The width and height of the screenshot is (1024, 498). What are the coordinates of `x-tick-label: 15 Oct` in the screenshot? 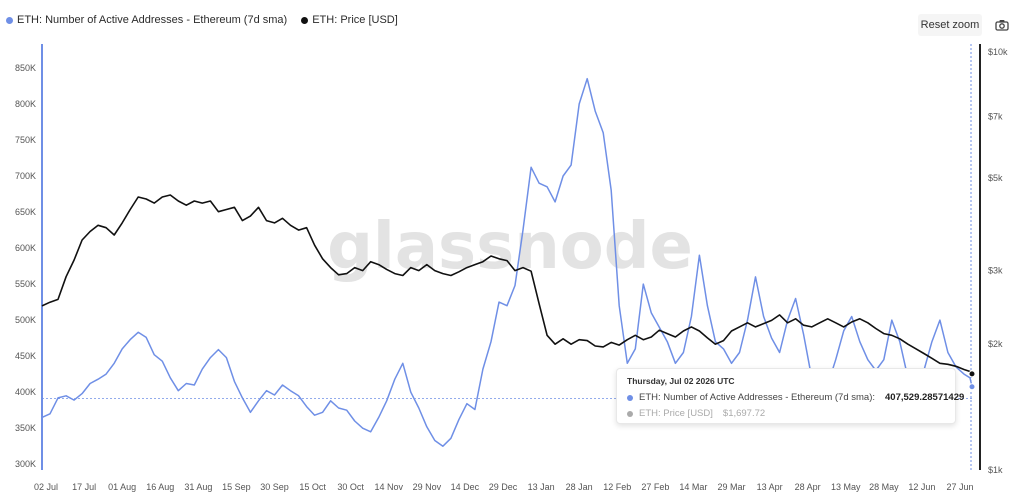 It's located at (312, 487).